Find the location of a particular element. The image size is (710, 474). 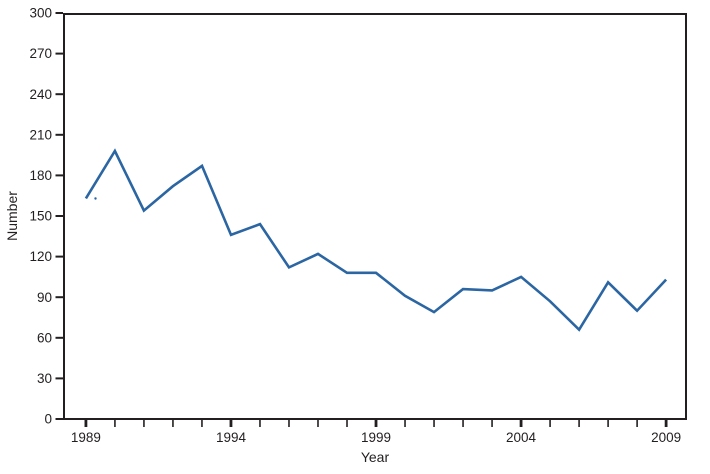

y-tick-label: 150 is located at coordinates (40, 216).